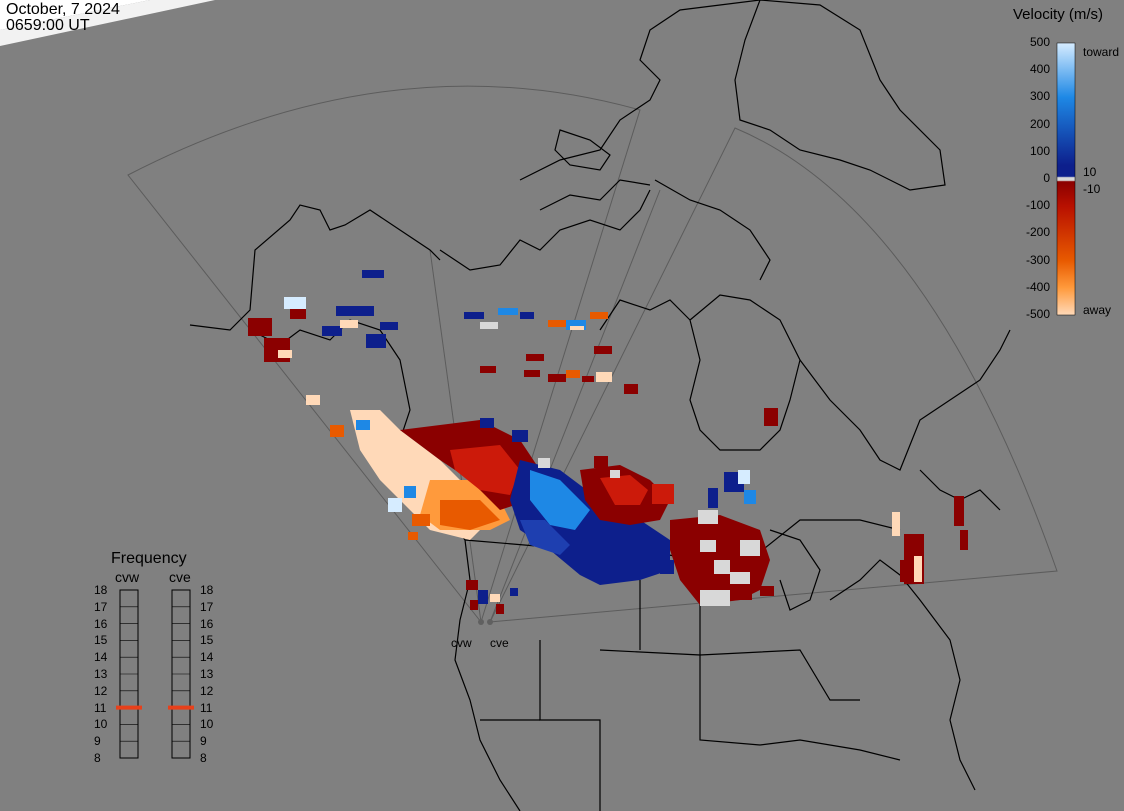  I want to click on velocity-legend-title: Velocity (m/s), so click(1058, 14).